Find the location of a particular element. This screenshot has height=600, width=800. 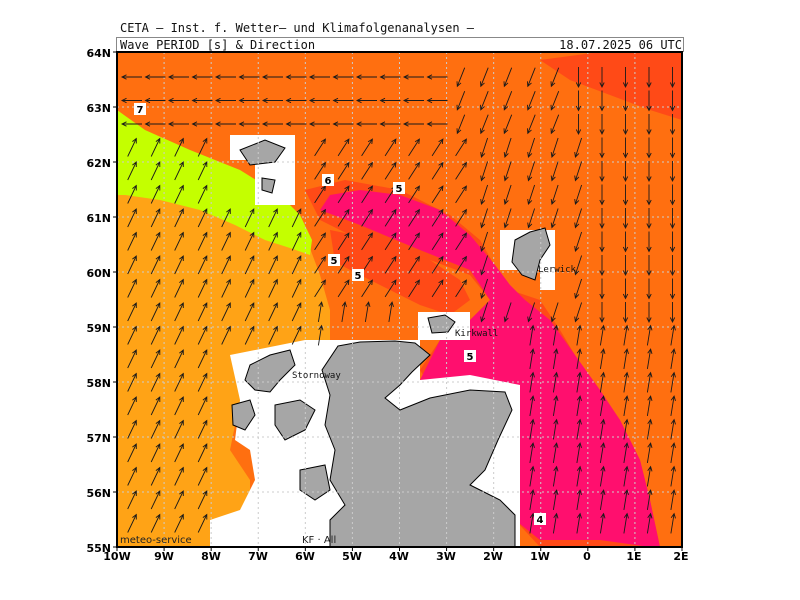

footer-credit-2: KF · All is located at coordinates (319, 540).